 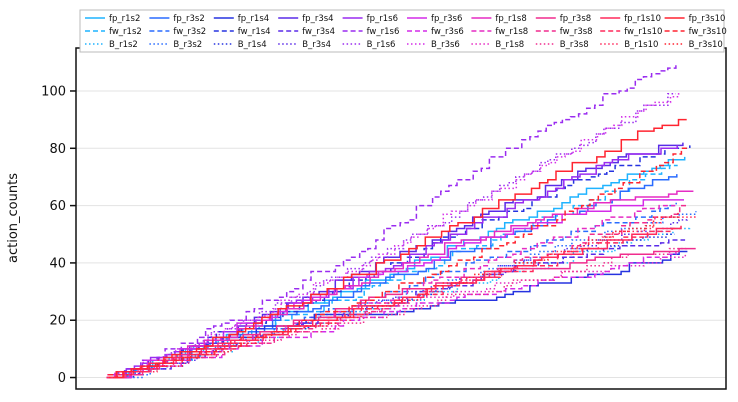 What do you see at coordinates (511, 32) in the screenshot?
I see `legend-label-fw_r1s8: fw_r1s8` at bounding box center [511, 32].